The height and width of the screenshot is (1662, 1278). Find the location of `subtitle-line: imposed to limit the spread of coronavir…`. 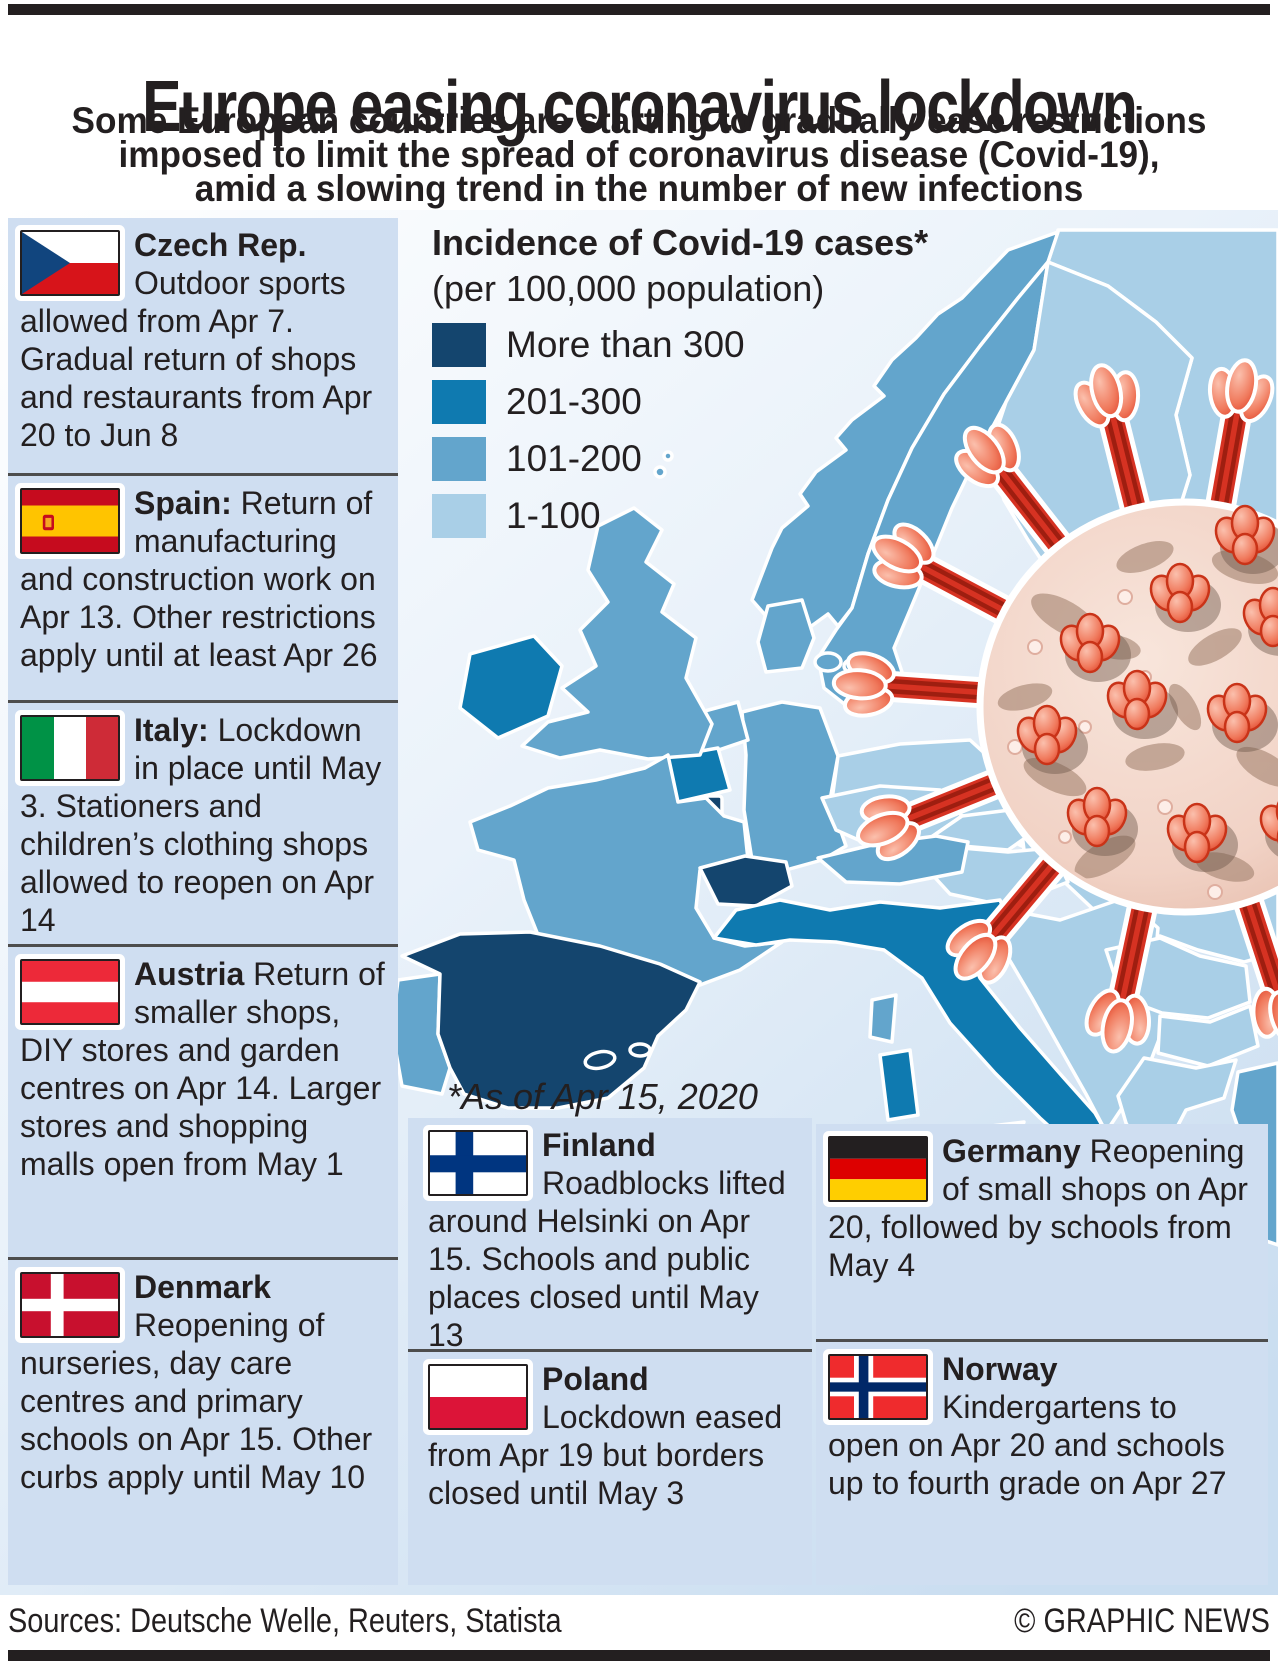

subtitle-line: imposed to limit the spread of coronavir… is located at coordinates (639, 154).